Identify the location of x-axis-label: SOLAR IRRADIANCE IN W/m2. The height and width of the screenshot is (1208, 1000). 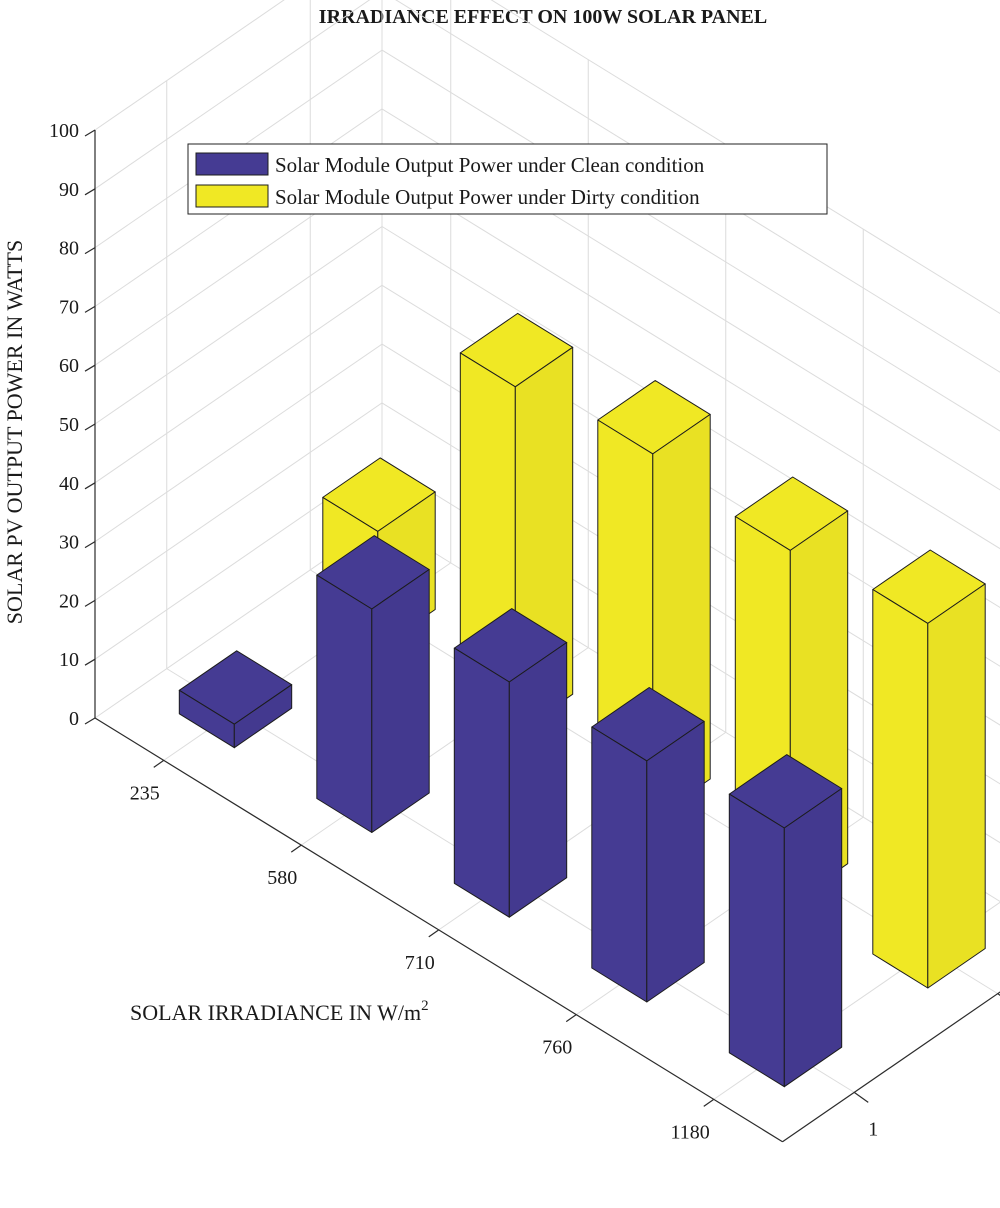
(279, 1011).